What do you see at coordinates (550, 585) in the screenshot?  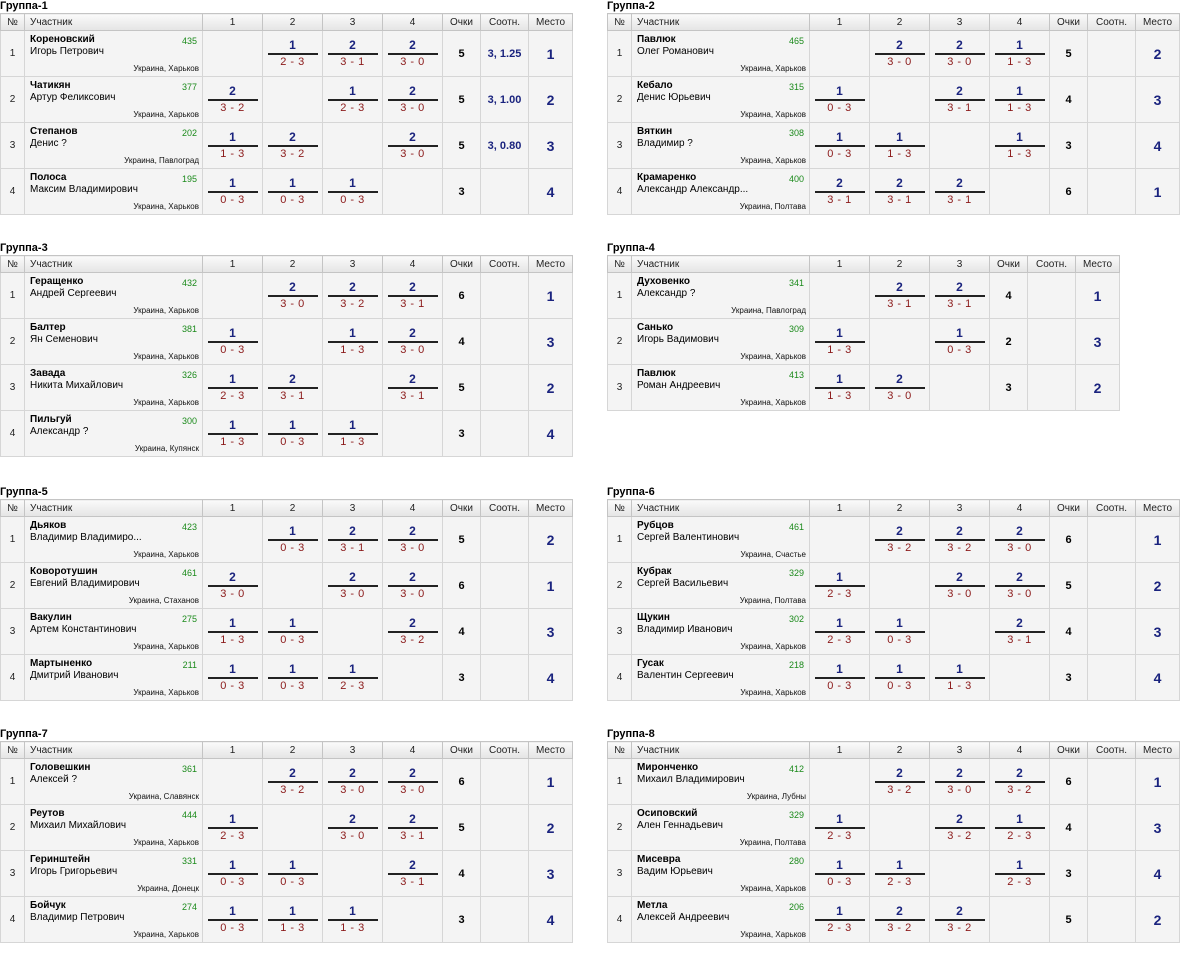 I see `final-place: 1` at bounding box center [550, 585].